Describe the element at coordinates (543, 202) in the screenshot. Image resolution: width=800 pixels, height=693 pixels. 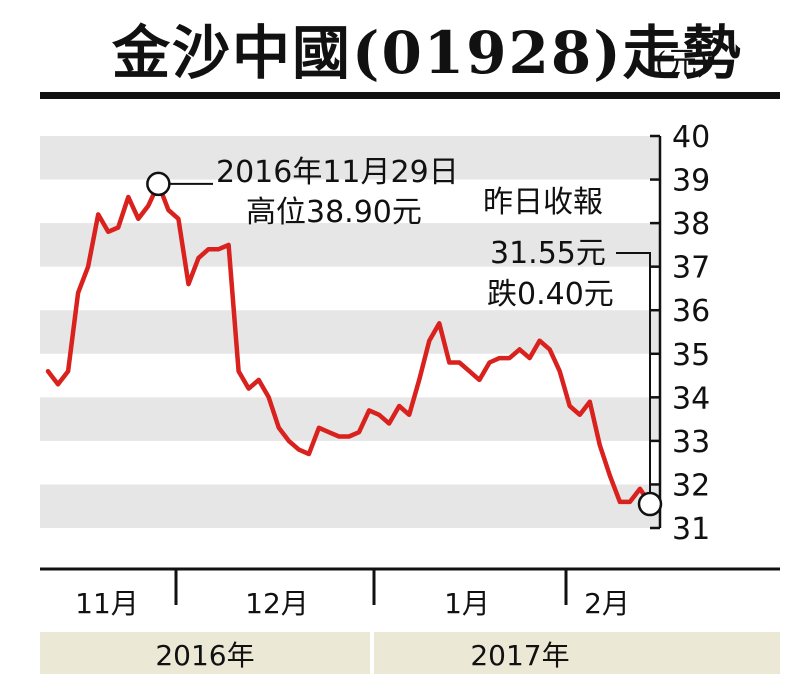
I see `close-title-label: 昨日收報` at that location.